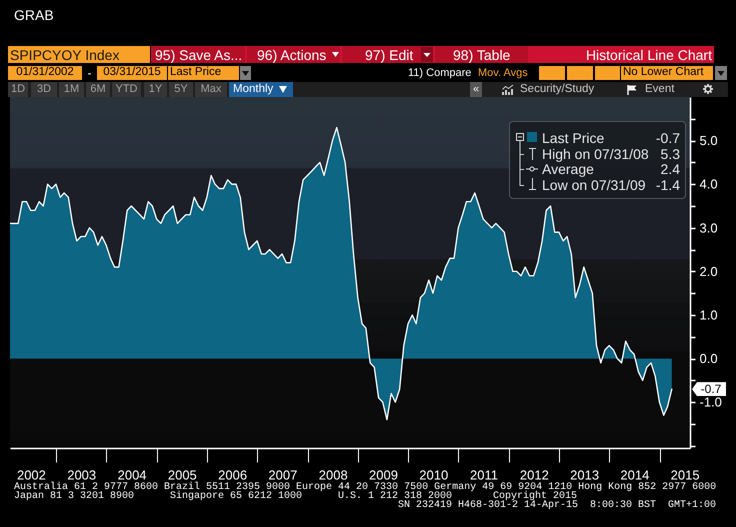 This screenshot has width=736, height=527. Describe the element at coordinates (236, 496) in the screenshot. I see `text: Singapore 65 6212 1000` at that location.